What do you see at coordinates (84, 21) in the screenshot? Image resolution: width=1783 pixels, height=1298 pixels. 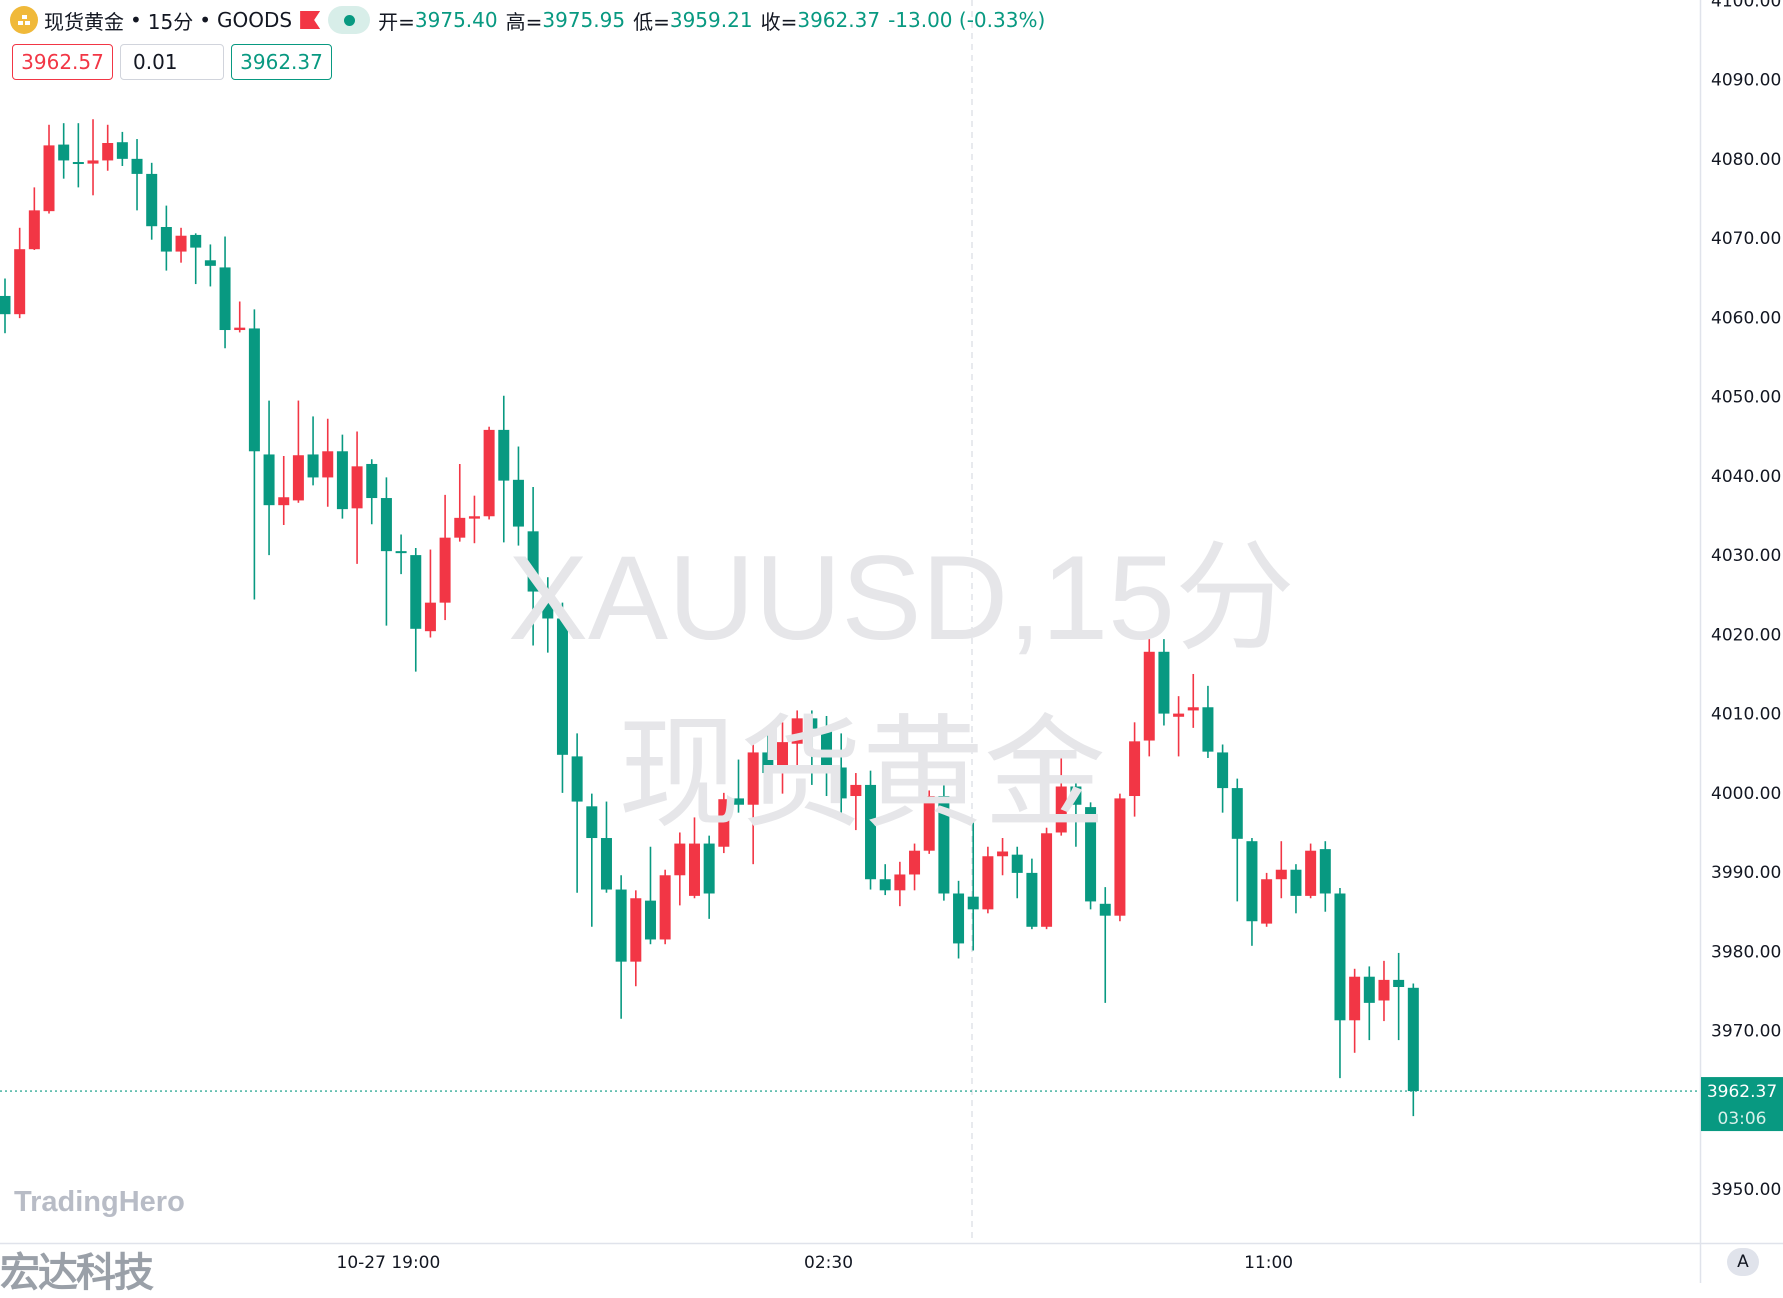 I see `symbol-name: 现货黄金` at bounding box center [84, 21].